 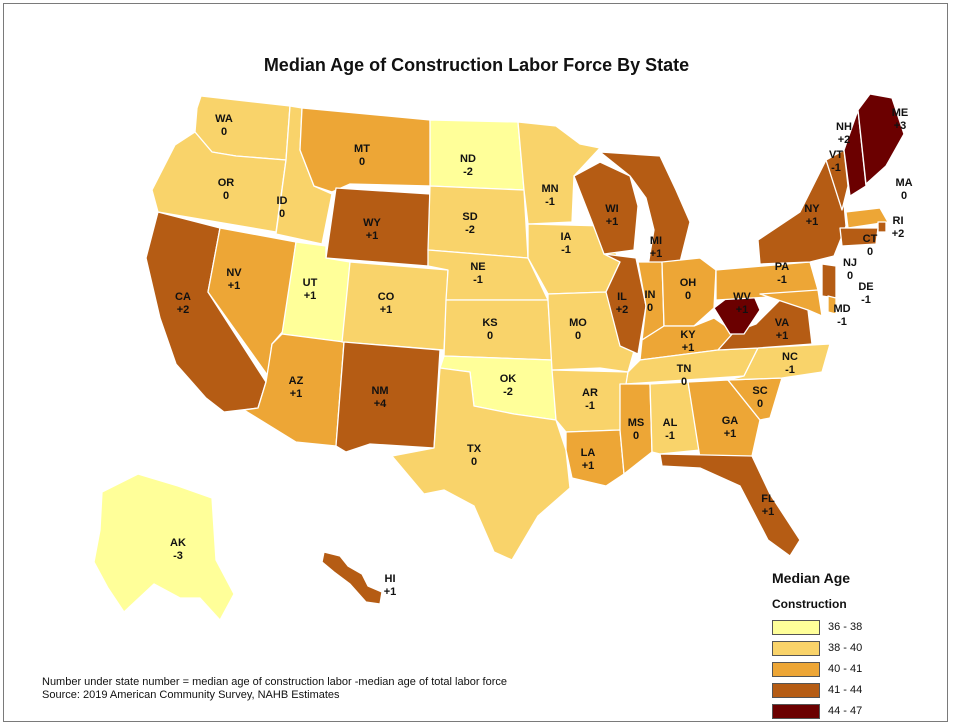 I want to click on state-label: NE, so click(x=477, y=267).